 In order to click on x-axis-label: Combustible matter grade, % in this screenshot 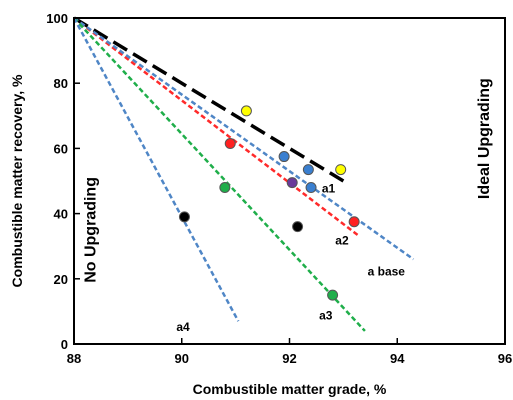, I will do `click(290, 389)`.